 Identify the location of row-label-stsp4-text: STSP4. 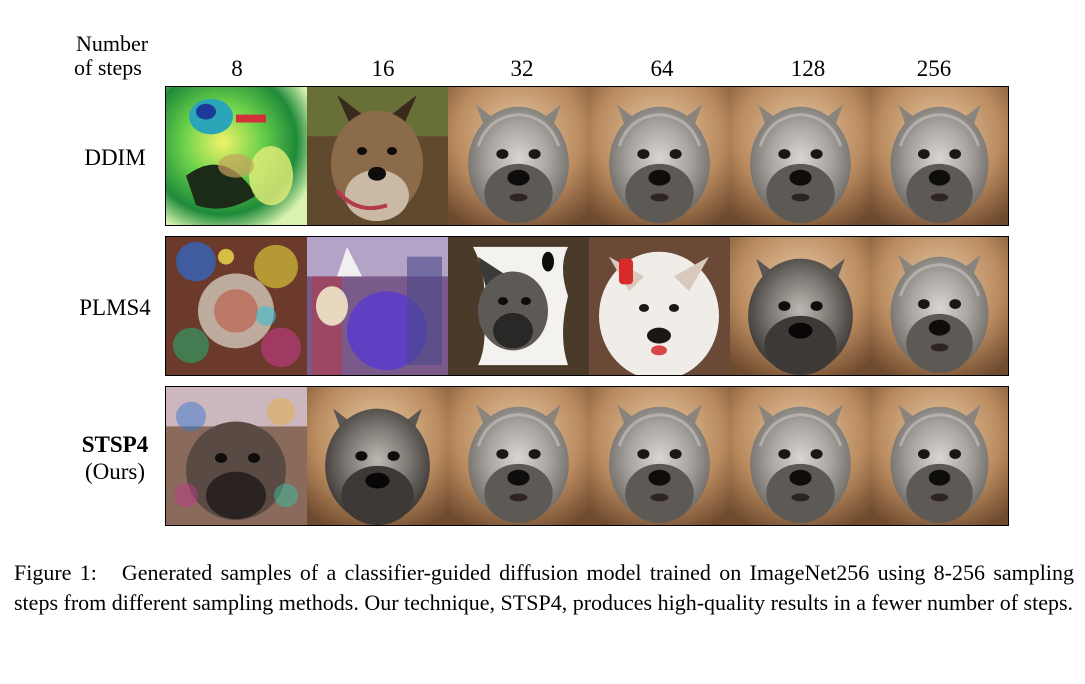
(115, 444).